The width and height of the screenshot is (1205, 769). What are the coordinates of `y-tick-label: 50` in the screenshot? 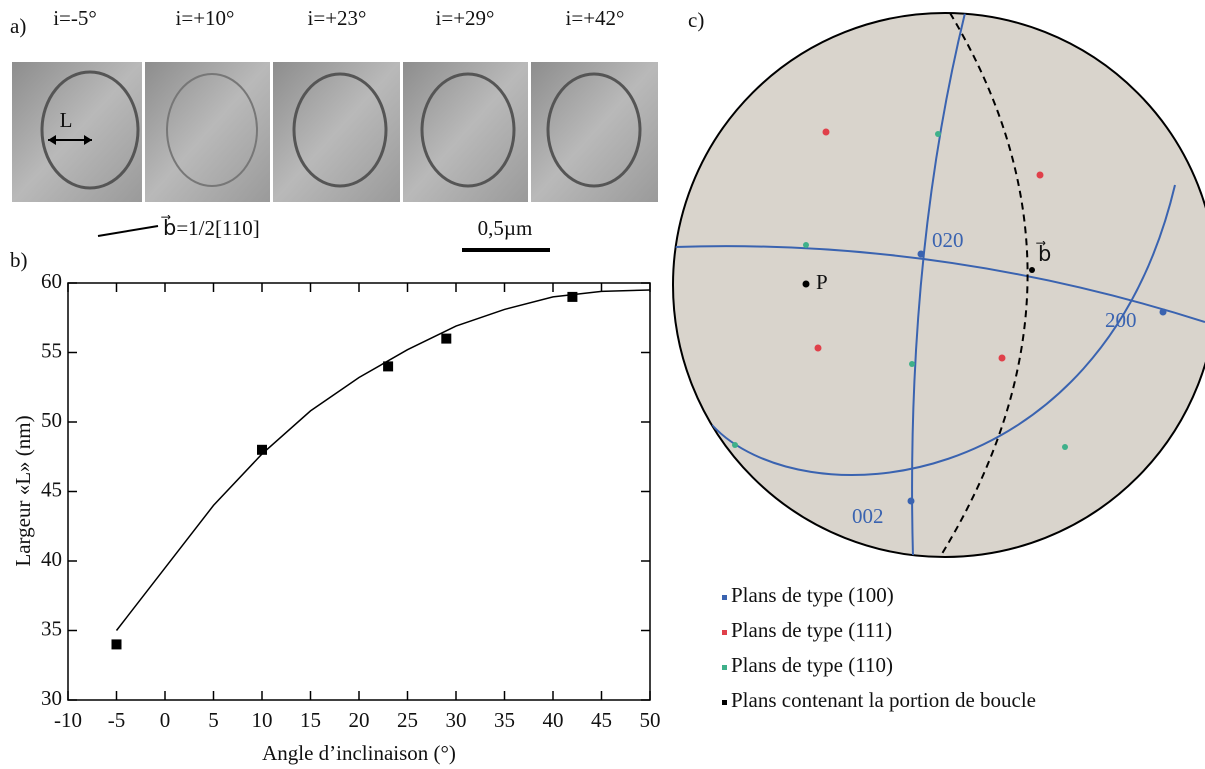 It's located at (51, 420).